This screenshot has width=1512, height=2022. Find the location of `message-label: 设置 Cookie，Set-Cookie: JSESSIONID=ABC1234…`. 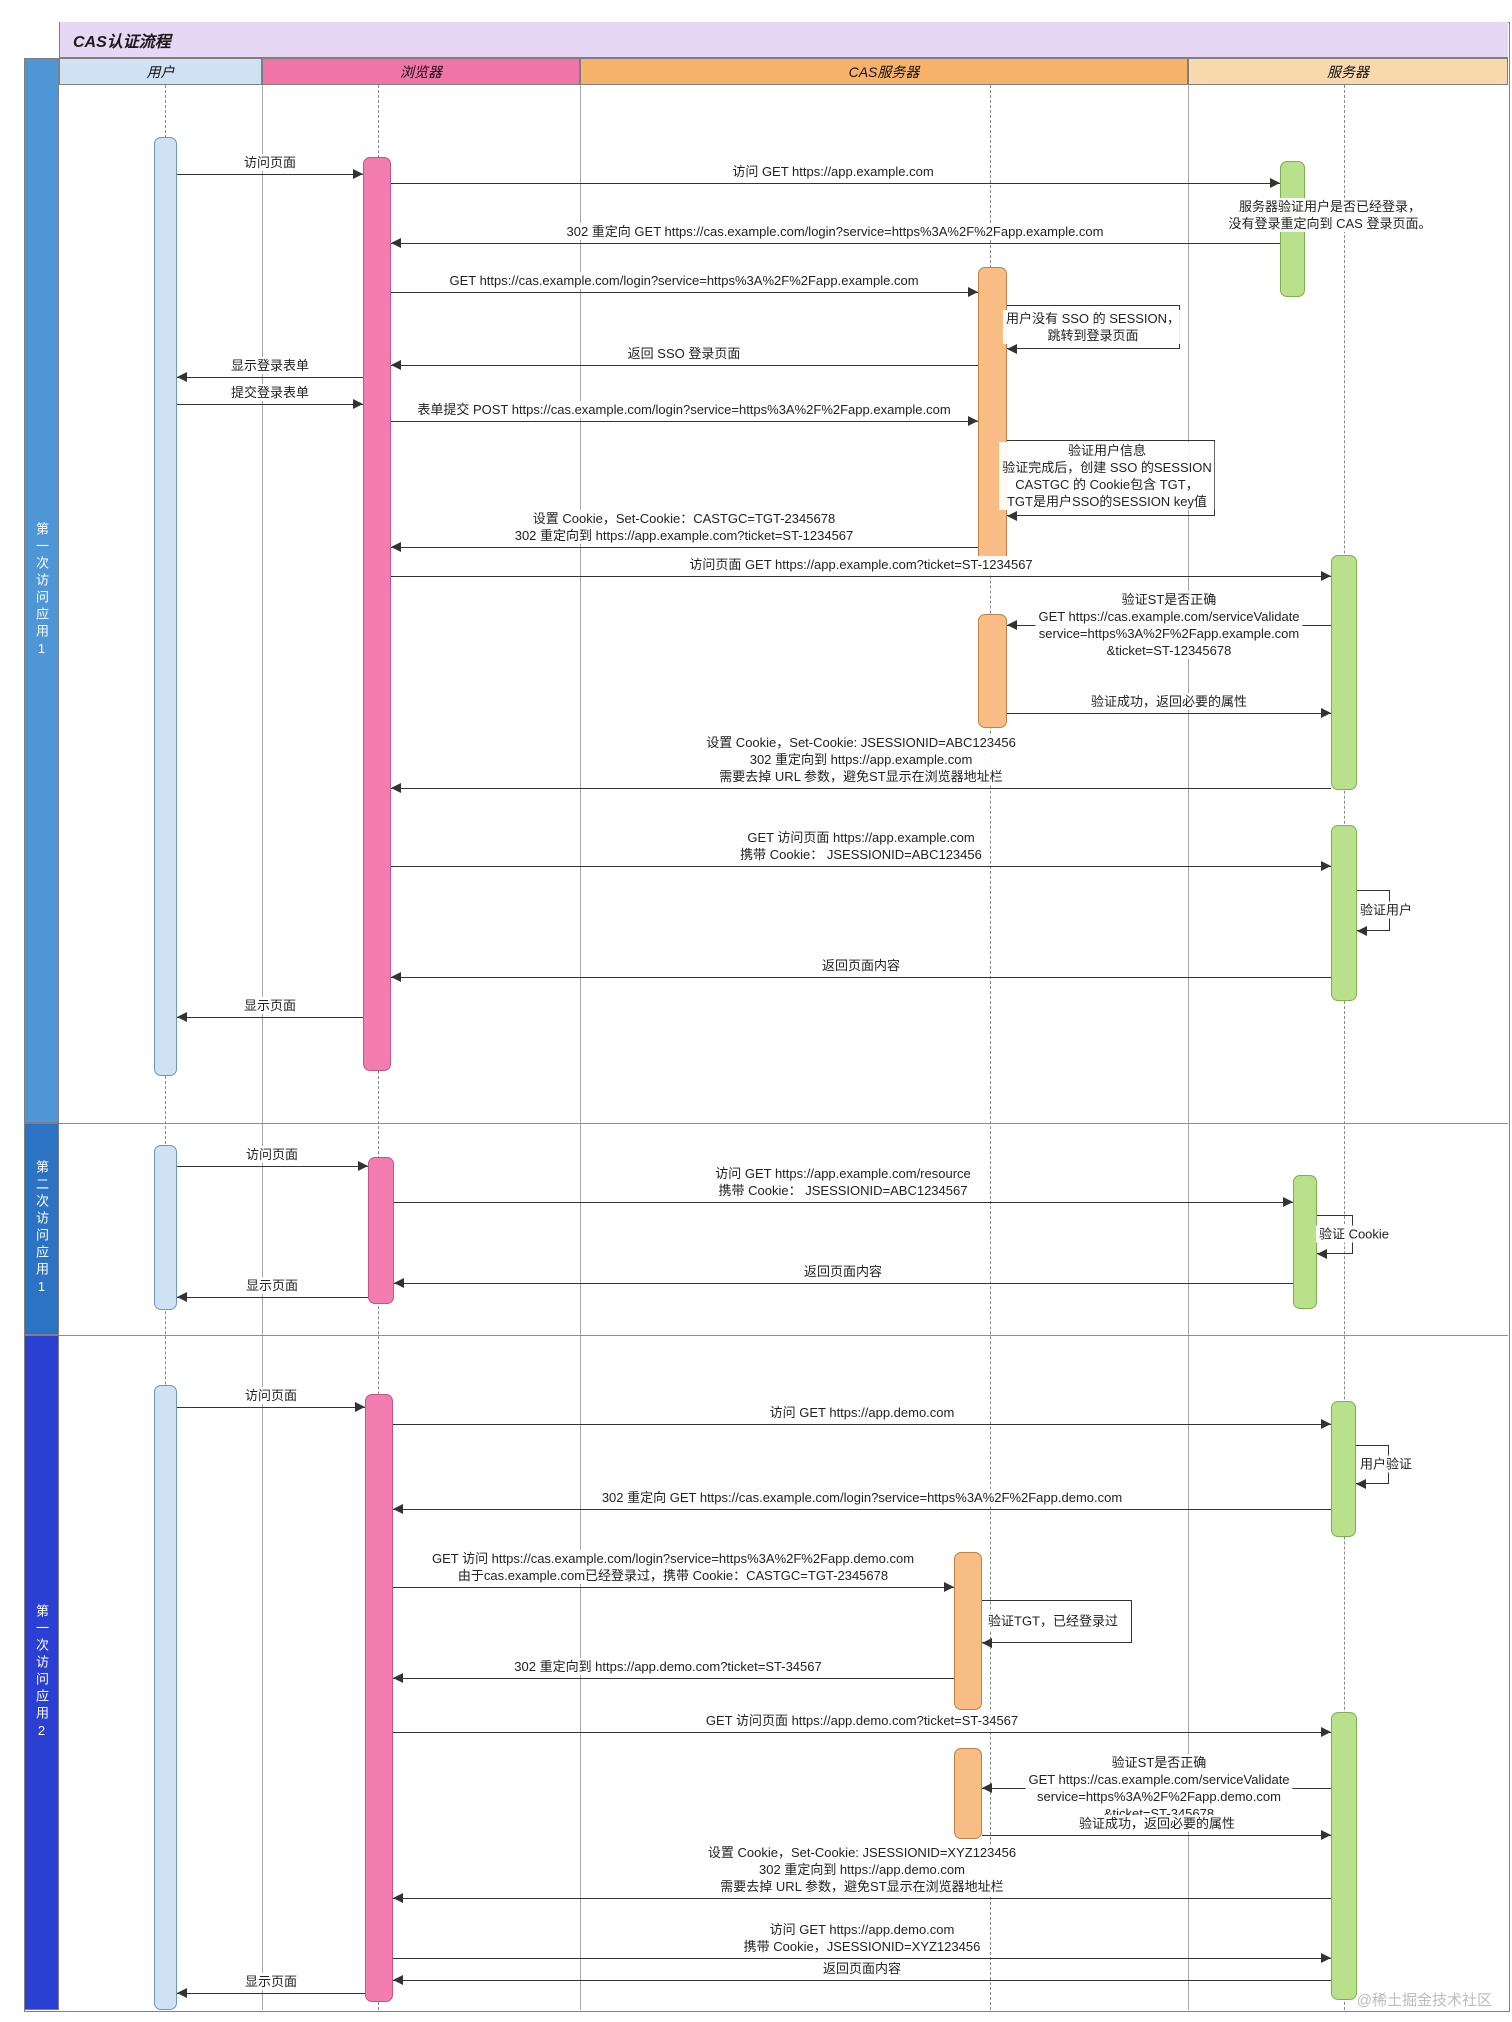

message-label: 设置 Cookie，Set-Cookie: JSESSIONID=ABC1234… is located at coordinates (861, 759).